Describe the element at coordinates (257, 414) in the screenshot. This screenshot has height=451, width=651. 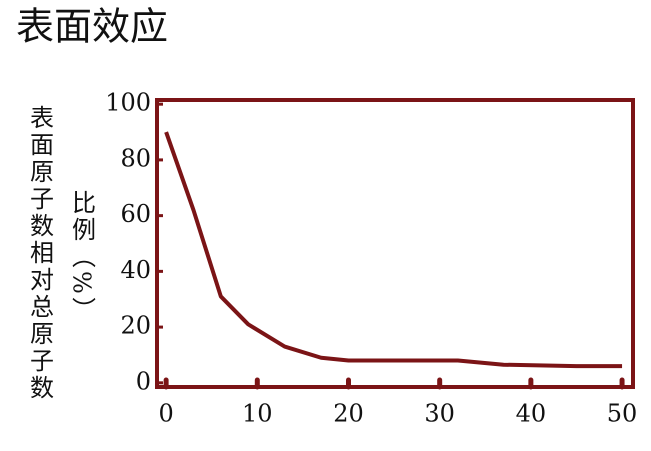
I see `x-tick-label: 10` at that location.